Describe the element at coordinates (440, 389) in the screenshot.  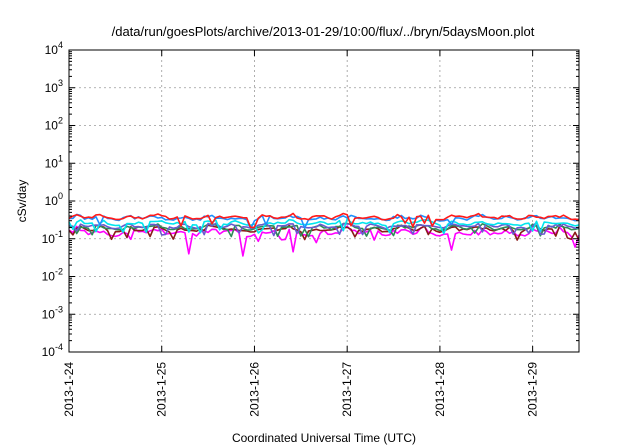
I see `x-tick-label: 2013-1-28` at that location.